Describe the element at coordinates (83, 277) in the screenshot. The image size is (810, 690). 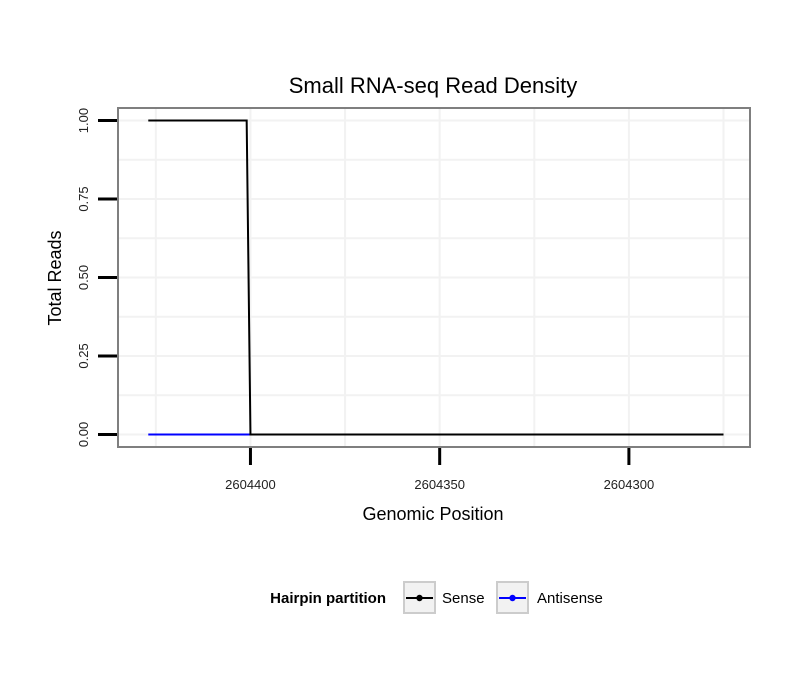
I see `y-tick-label: 0.50` at that location.